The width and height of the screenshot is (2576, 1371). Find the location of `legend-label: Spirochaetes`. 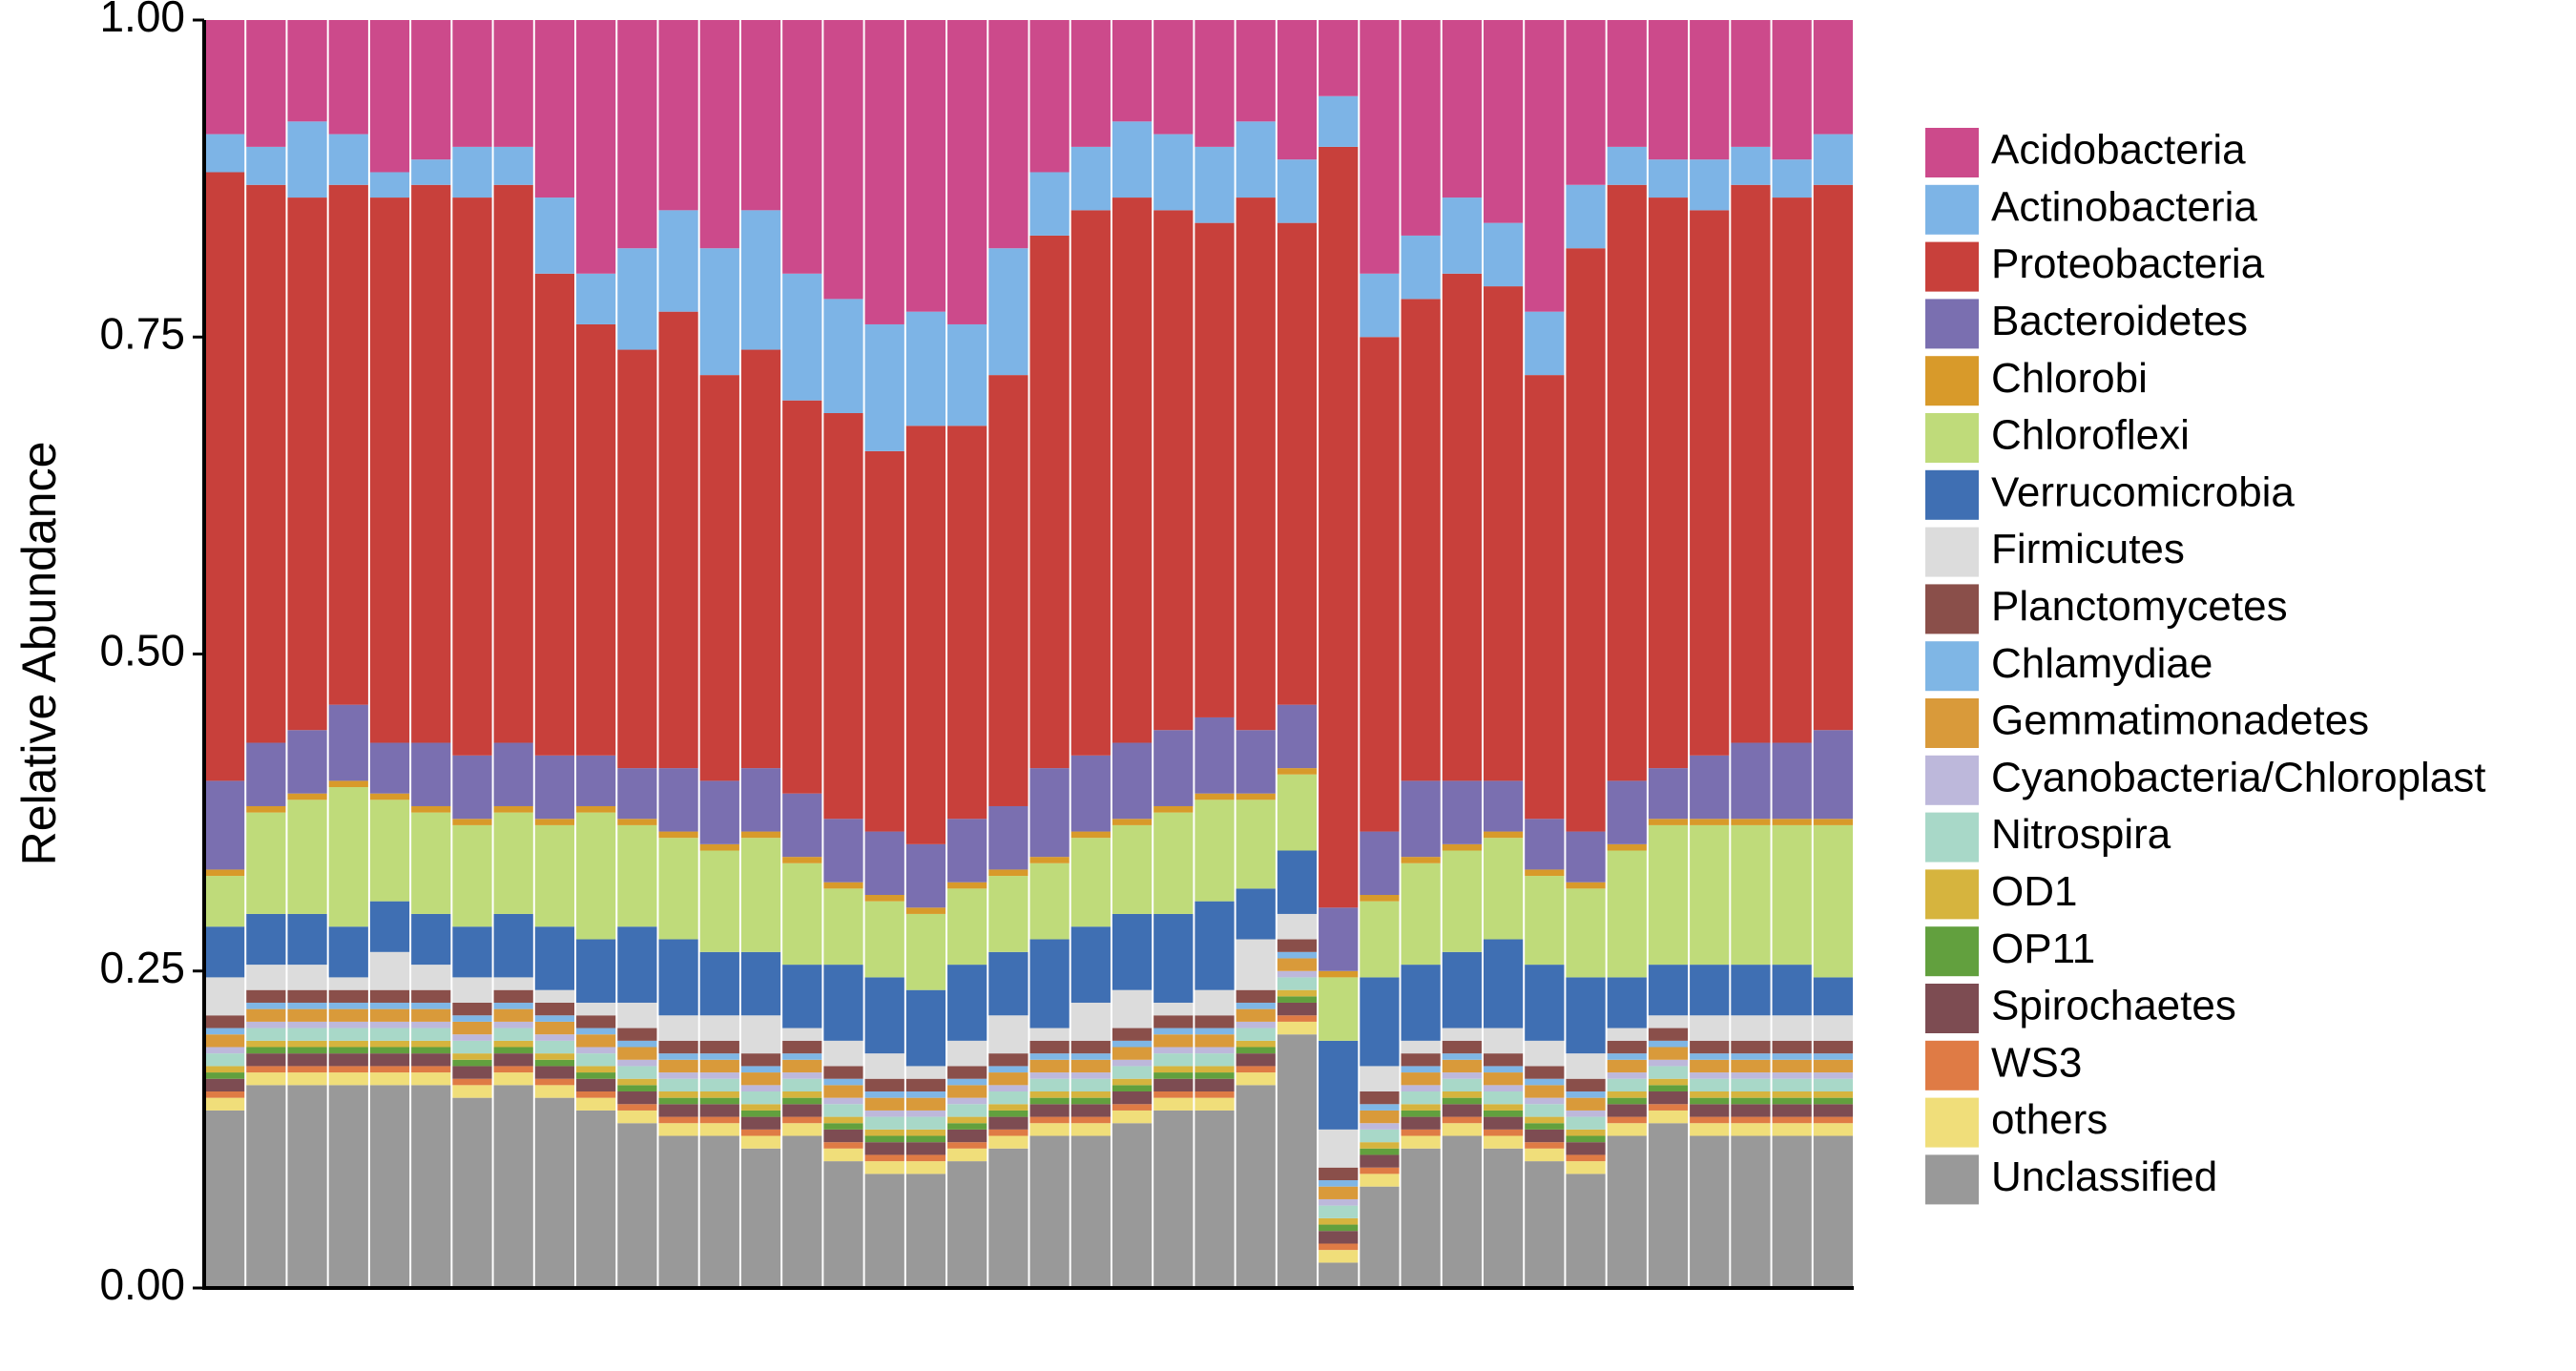

legend-label: Spirochaetes is located at coordinates (2113, 1006).